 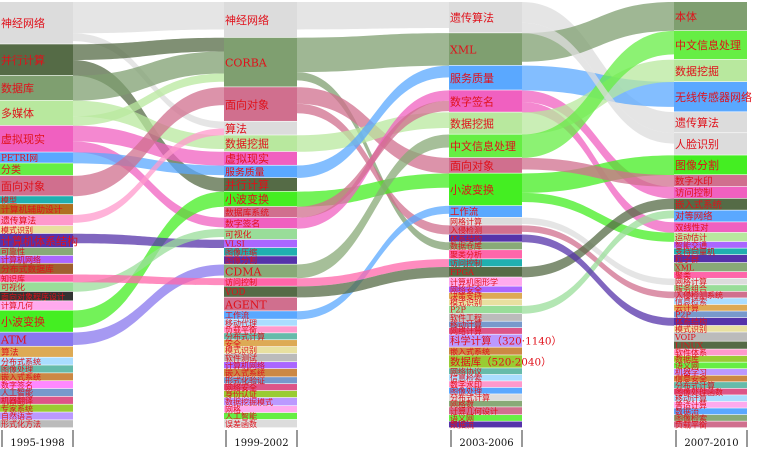 I want to click on topic-label: 形式化验证, so click(x=245, y=380).